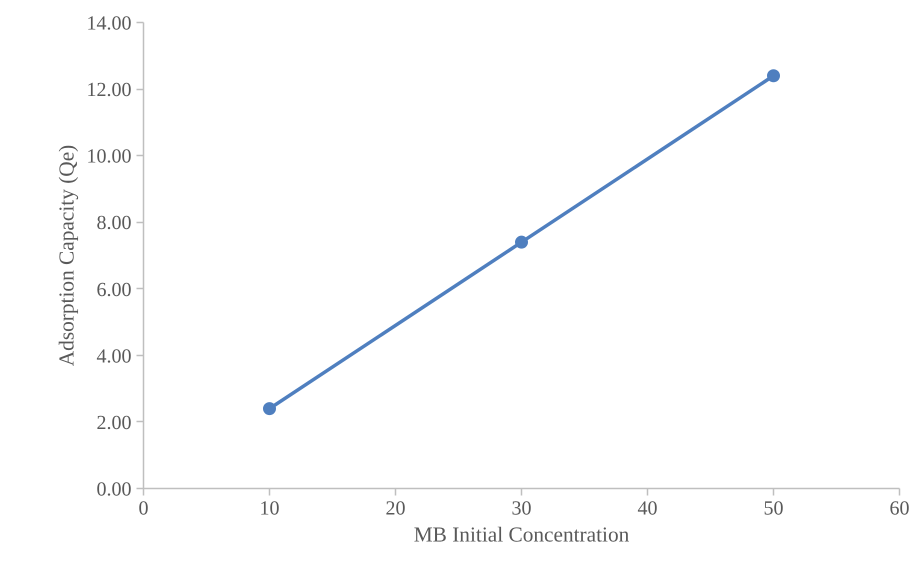 The height and width of the screenshot is (576, 917). I want to click on y-tick-label: 4.00, so click(114, 356).